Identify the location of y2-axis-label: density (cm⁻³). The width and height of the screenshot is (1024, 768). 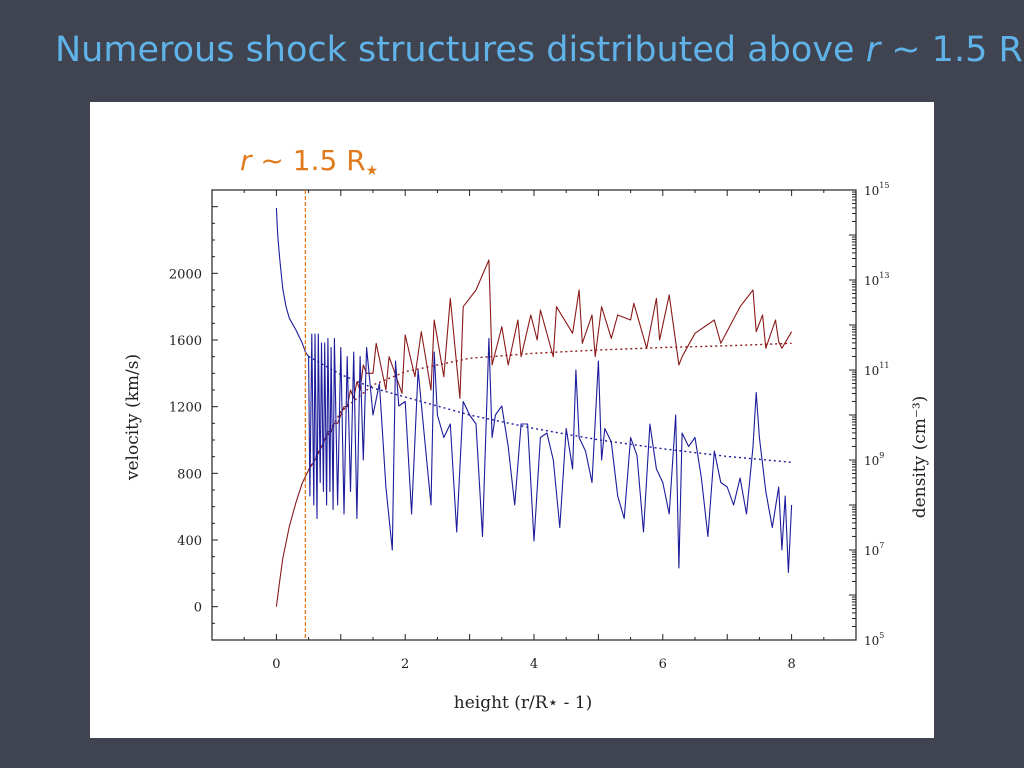
(920, 457).